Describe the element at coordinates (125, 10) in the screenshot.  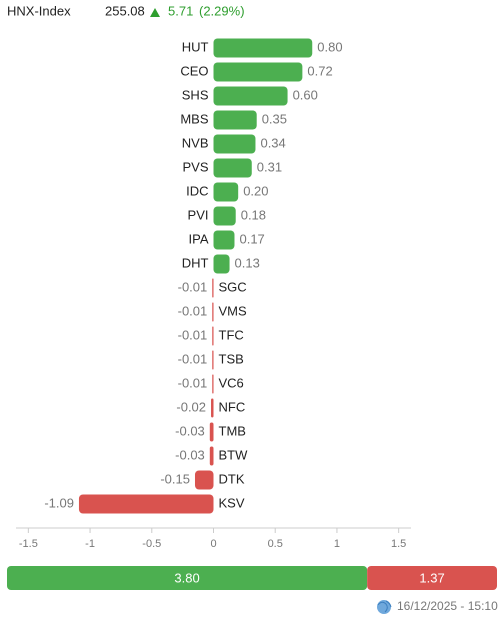
I see `index-value: 255.08` at that location.